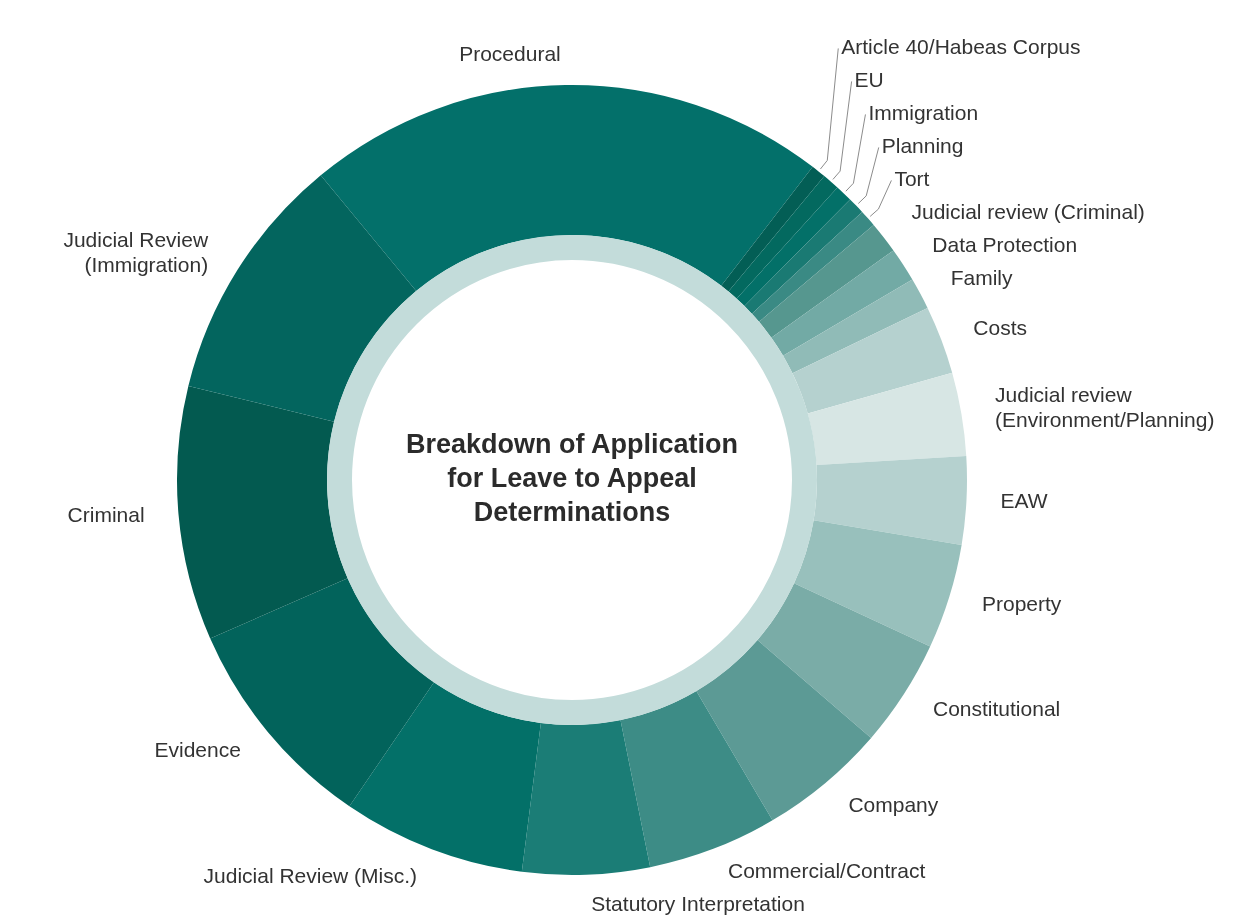 The height and width of the screenshot is (923, 1242). I want to click on slice-label: Commercial/Contract, so click(827, 870).